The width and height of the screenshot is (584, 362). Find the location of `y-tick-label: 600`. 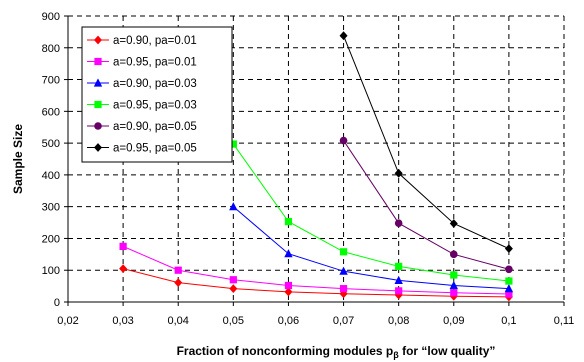

y-tick-label: 600 is located at coordinates (51, 112).